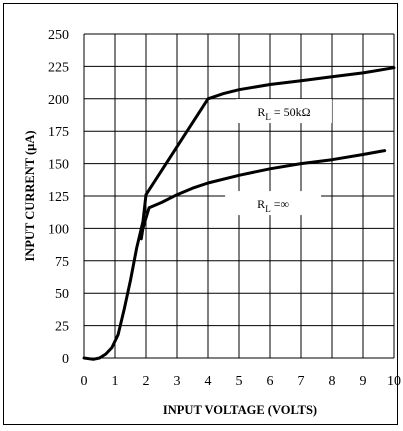  Describe the element at coordinates (239, 381) in the screenshot. I see `x-tick-label: 5` at that location.